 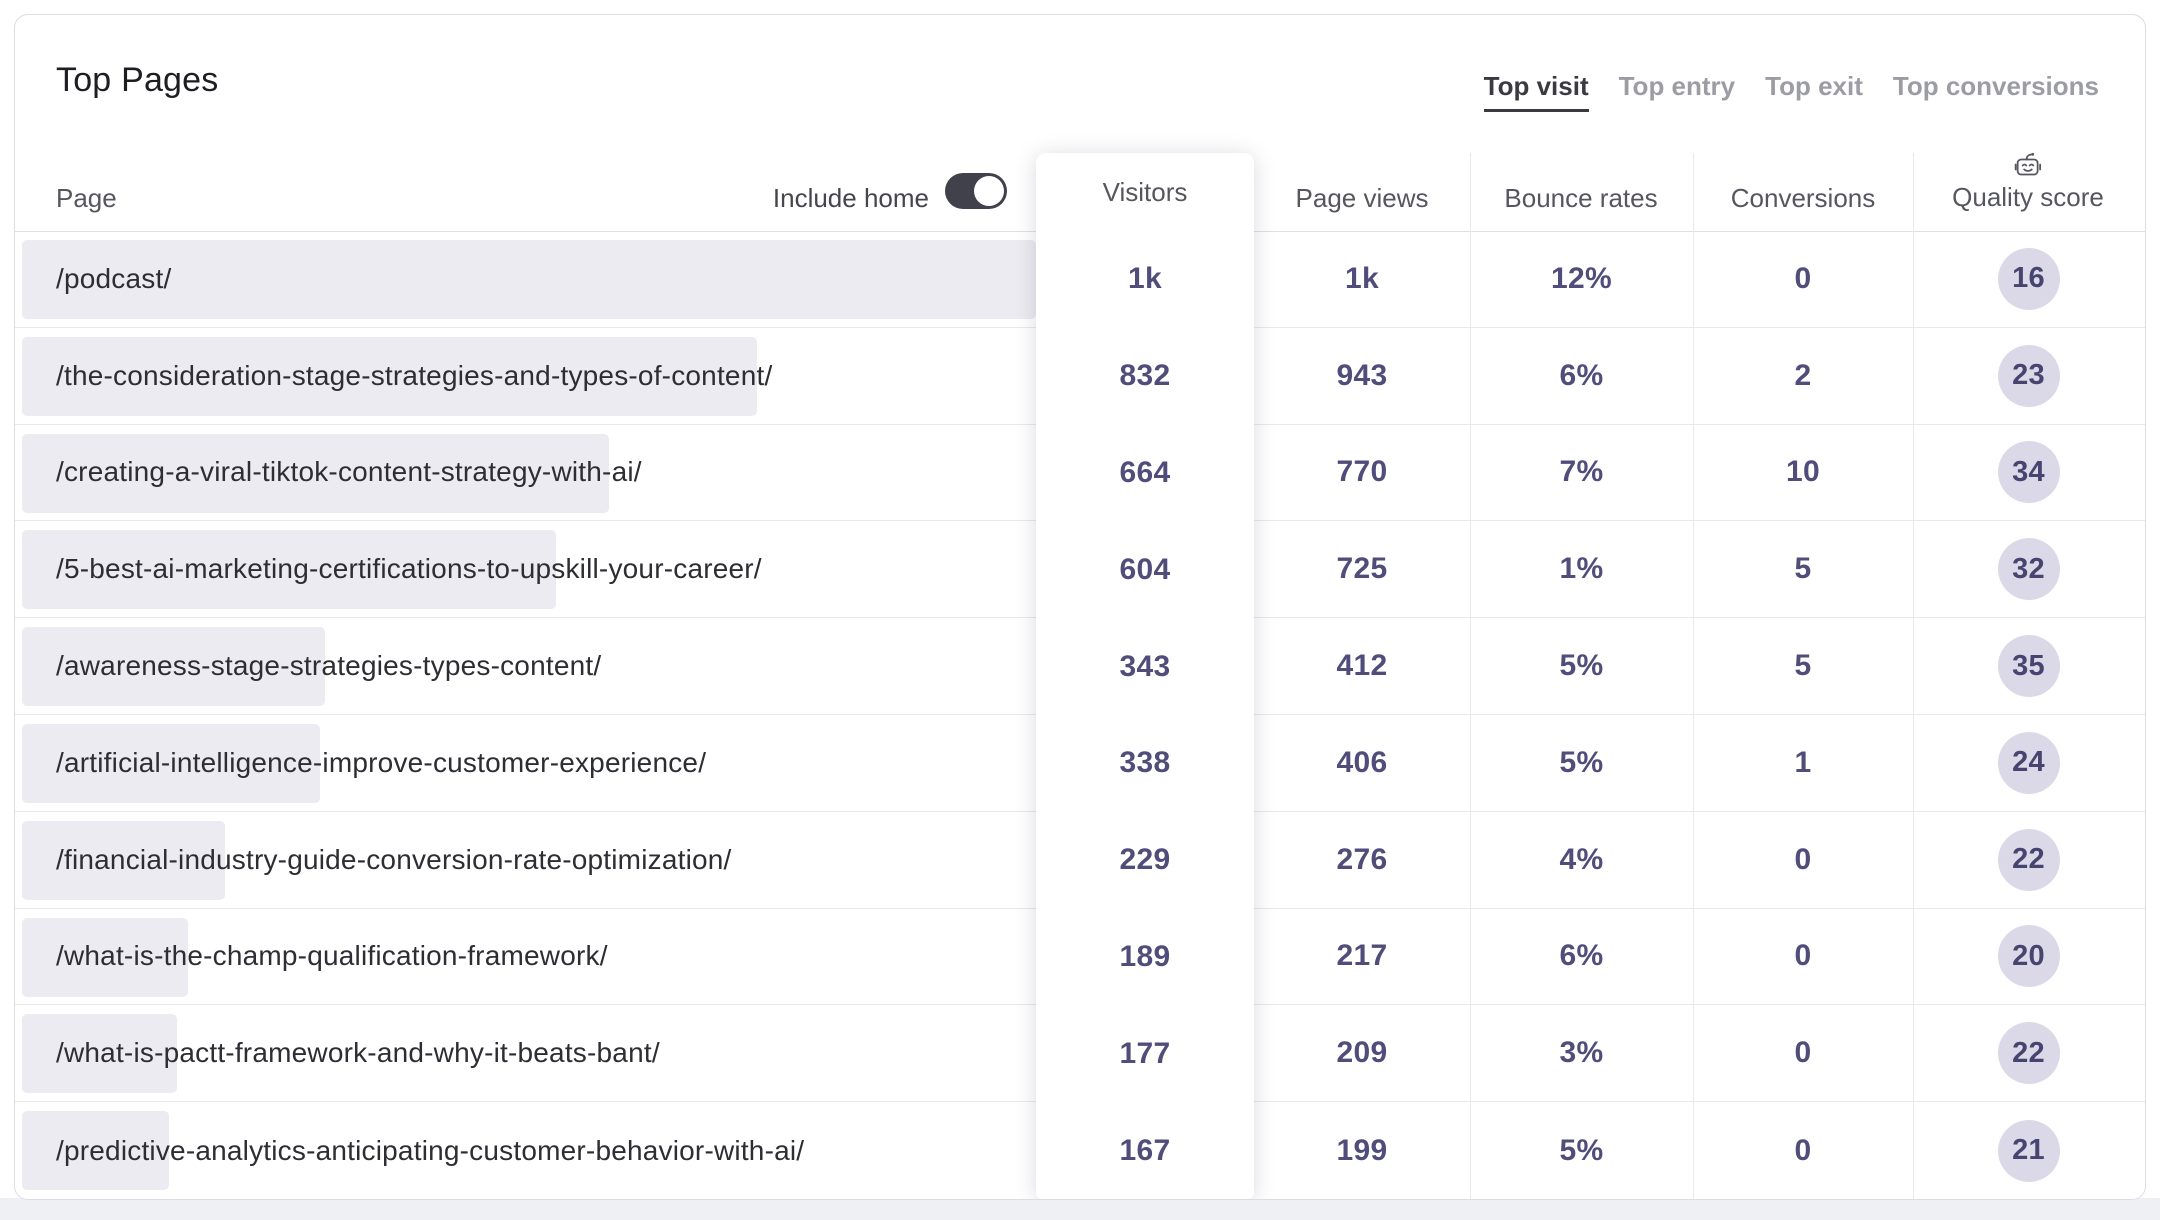 I want to click on quality-score-cell: 21, so click(x=2028, y=1150).